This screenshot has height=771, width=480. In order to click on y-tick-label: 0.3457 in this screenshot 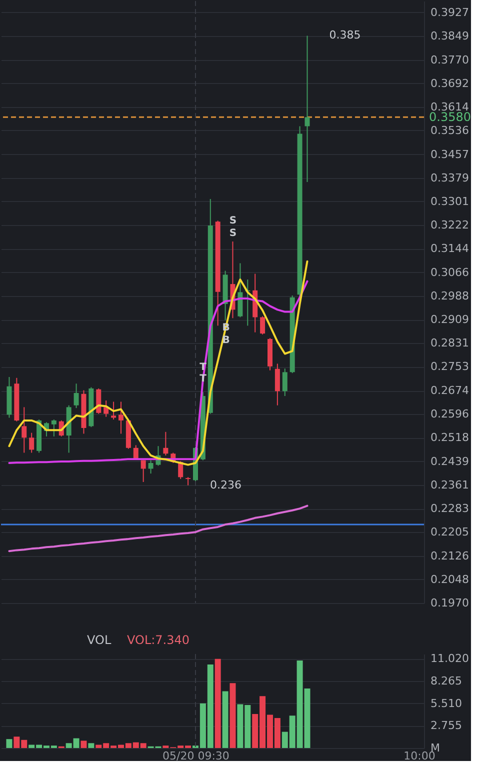, I will do `click(449, 154)`.